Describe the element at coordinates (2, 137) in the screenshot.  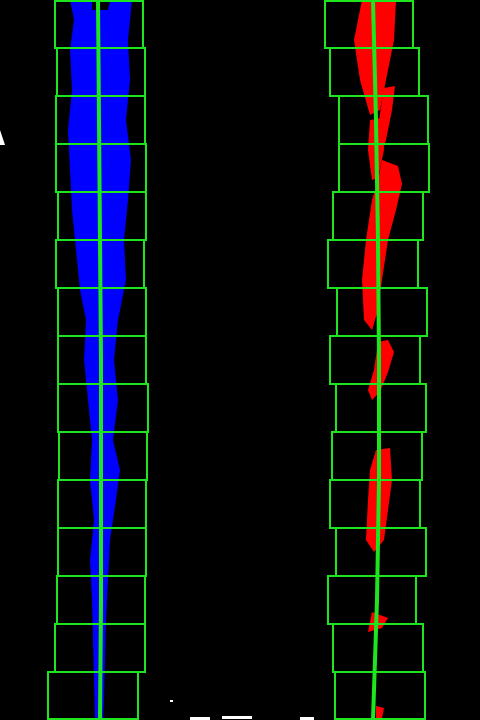
I see `white-artifact-left-edge` at that location.